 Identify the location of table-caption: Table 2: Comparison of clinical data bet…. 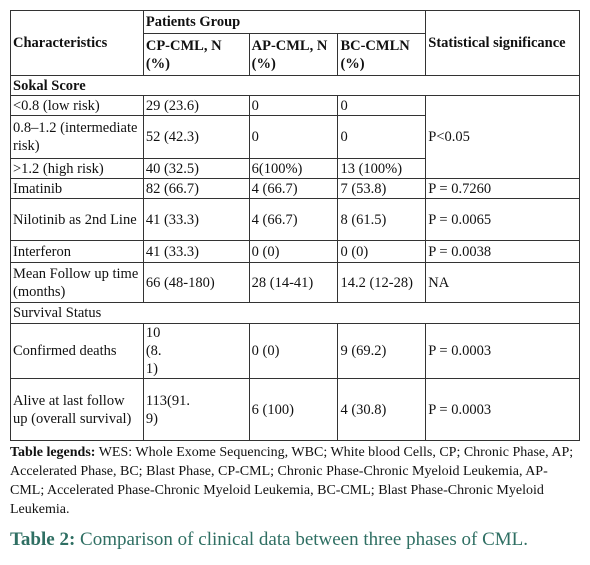
(295, 539).